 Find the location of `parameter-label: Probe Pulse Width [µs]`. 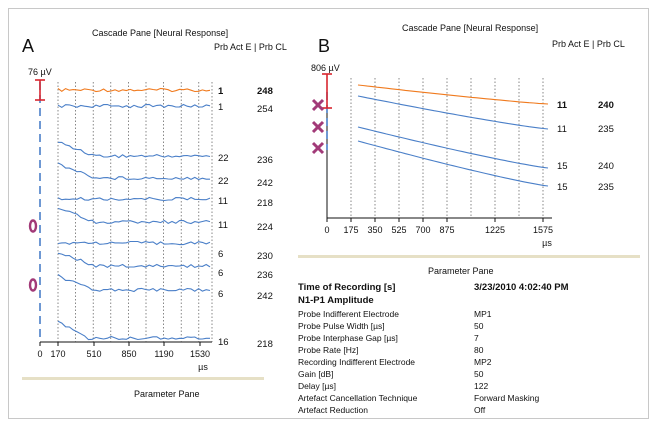

parameter-label: Probe Pulse Width [µs] is located at coordinates (341, 326).